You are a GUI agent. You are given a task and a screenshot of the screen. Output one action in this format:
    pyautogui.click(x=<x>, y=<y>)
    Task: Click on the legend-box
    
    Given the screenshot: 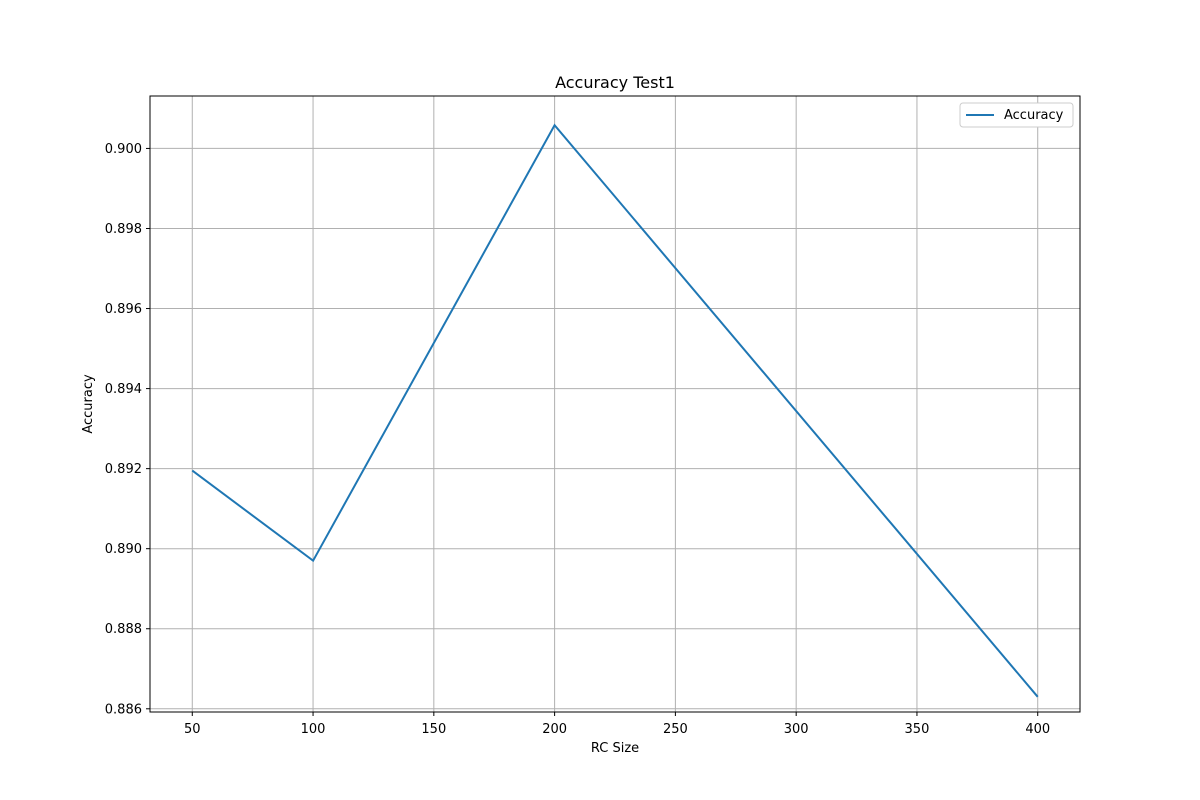 What is the action you would take?
    pyautogui.click(x=1016, y=115)
    